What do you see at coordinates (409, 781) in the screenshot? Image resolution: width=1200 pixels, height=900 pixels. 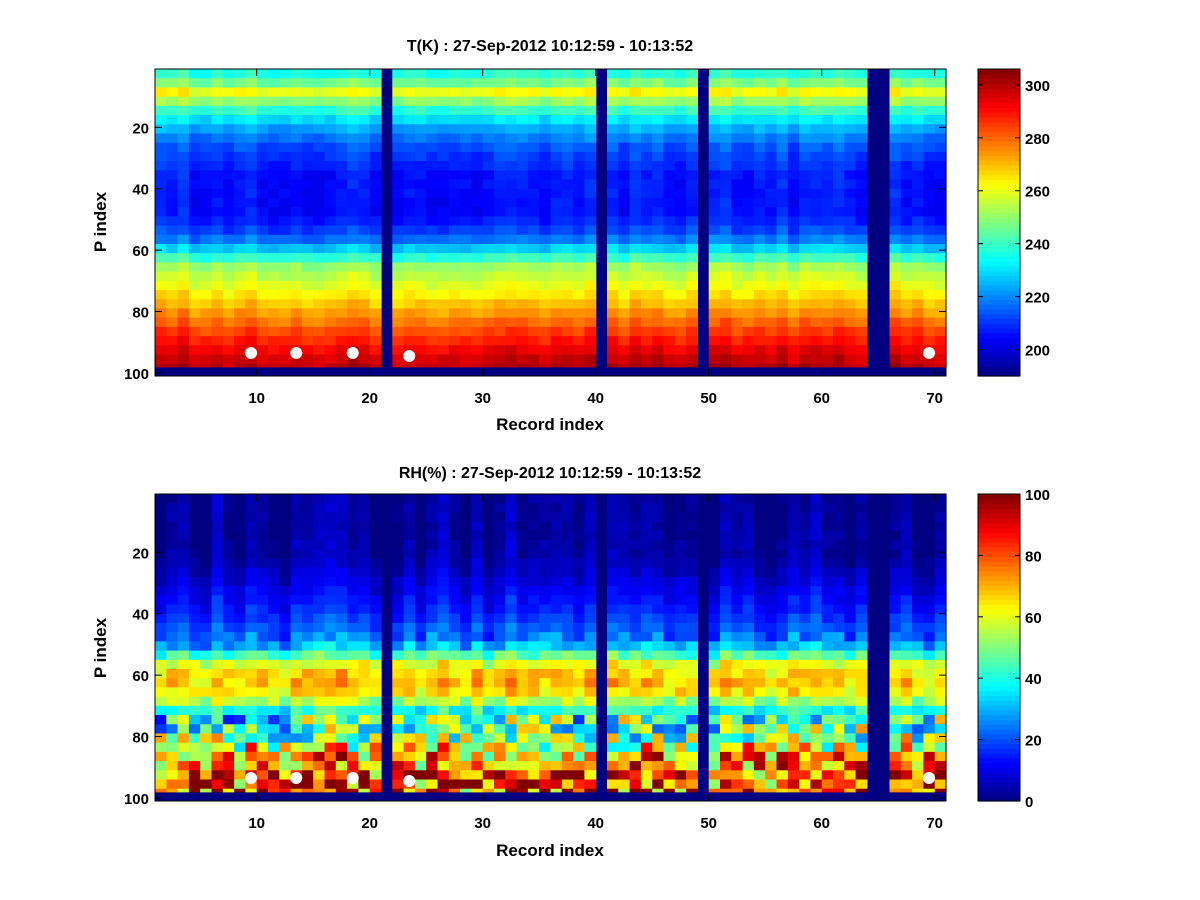 I see `data-marker` at bounding box center [409, 781].